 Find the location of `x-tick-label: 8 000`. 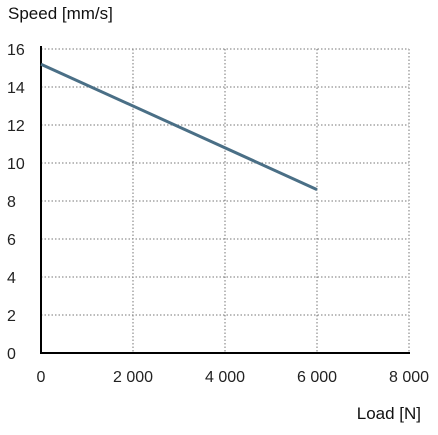

x-tick-label: 8 000 is located at coordinates (409, 377).